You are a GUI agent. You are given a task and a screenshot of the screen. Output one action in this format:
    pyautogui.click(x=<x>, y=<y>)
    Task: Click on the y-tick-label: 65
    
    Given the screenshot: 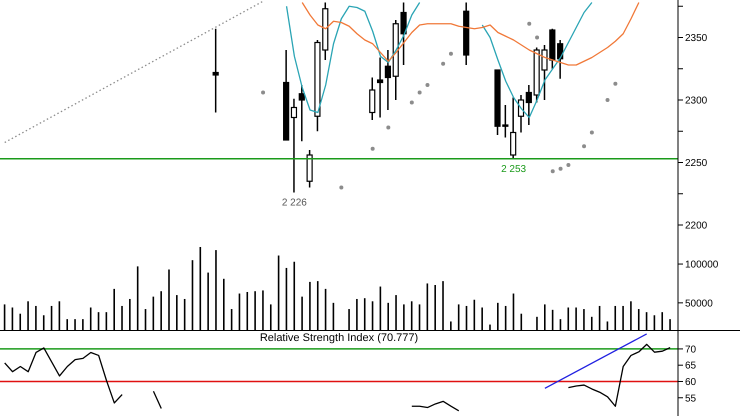 What is the action you would take?
    pyautogui.click(x=691, y=366)
    